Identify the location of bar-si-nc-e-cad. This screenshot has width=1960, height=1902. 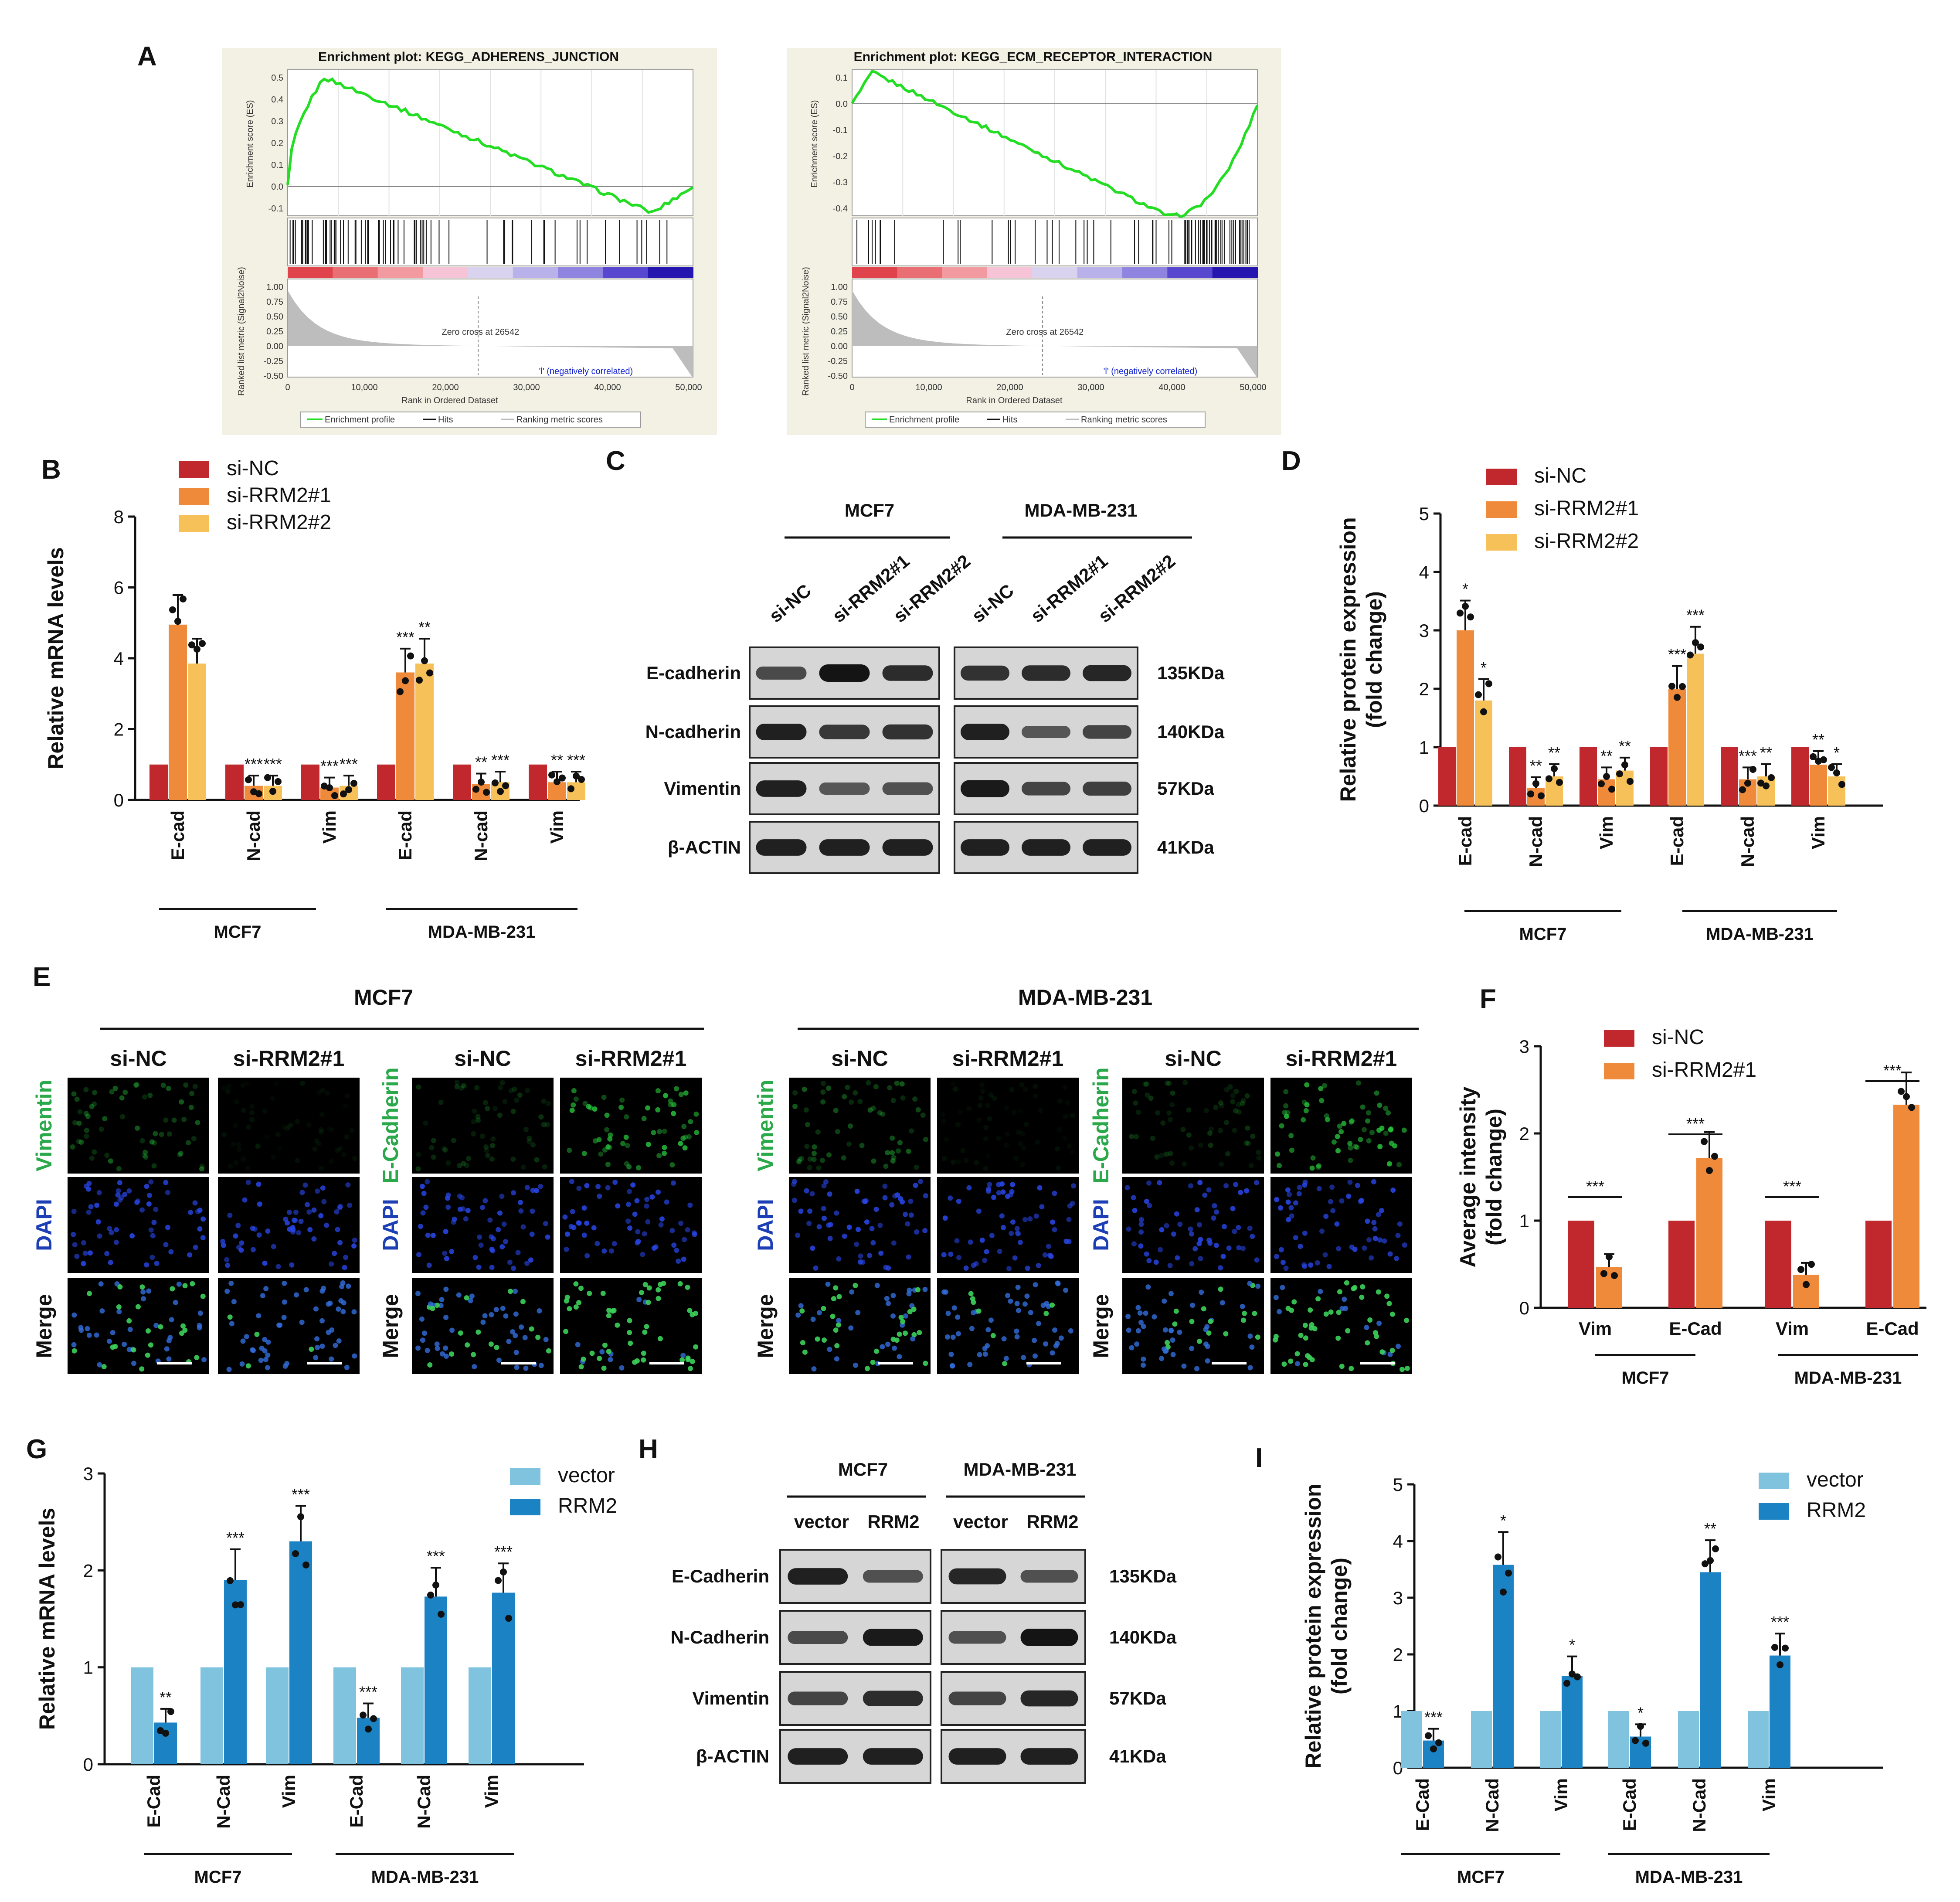
(158, 782).